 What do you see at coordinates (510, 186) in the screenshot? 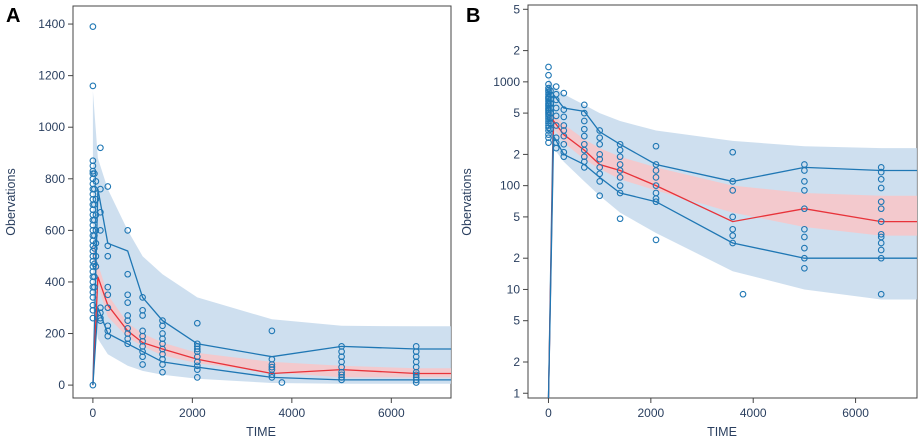
I see `panel-b-y-tick-label: 100` at bounding box center [510, 186].